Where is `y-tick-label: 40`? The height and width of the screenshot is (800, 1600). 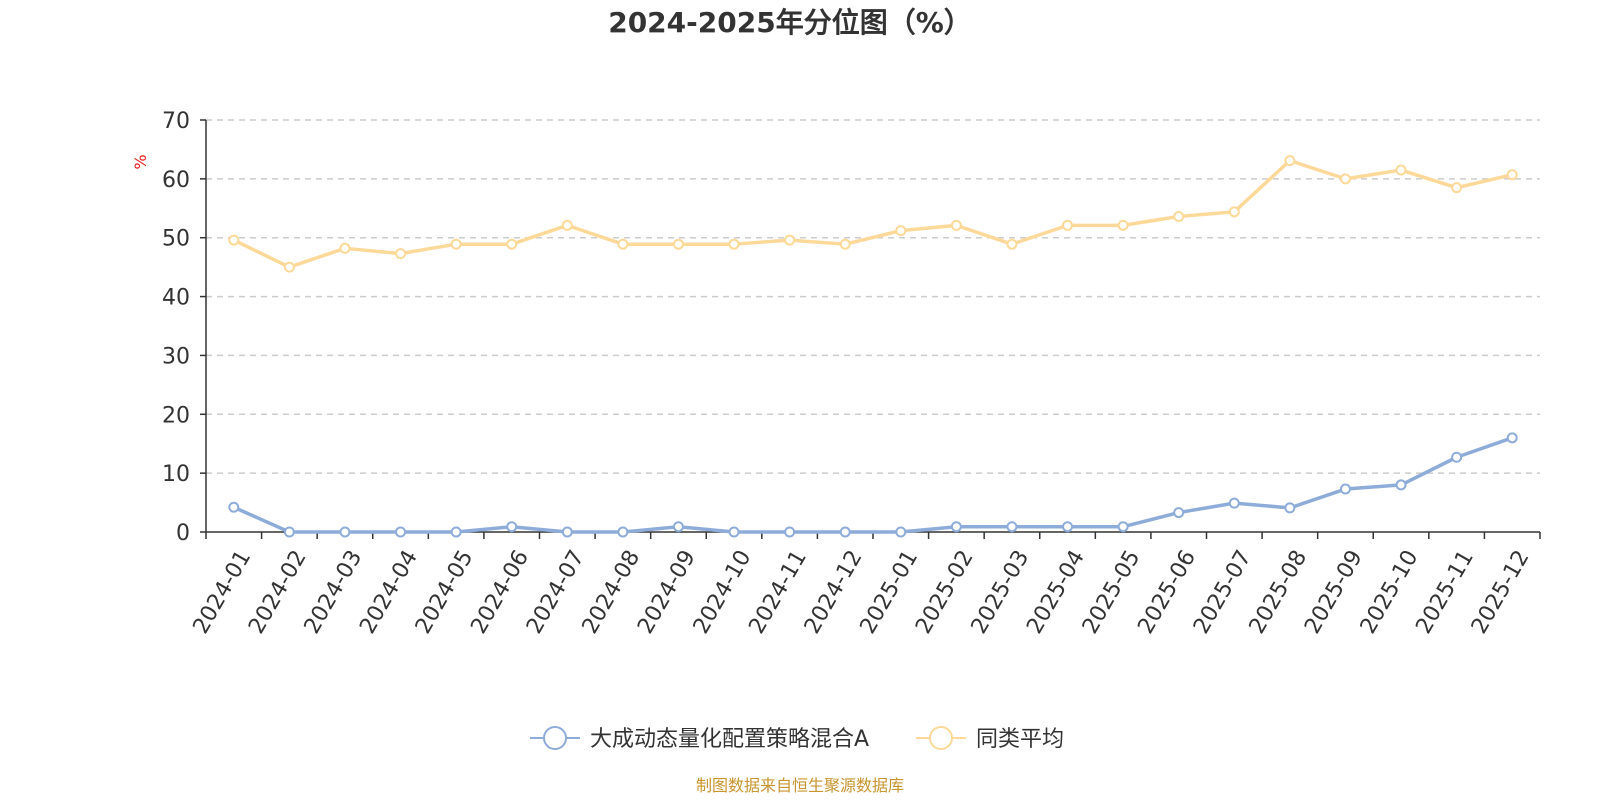 y-tick-label: 40 is located at coordinates (176, 298).